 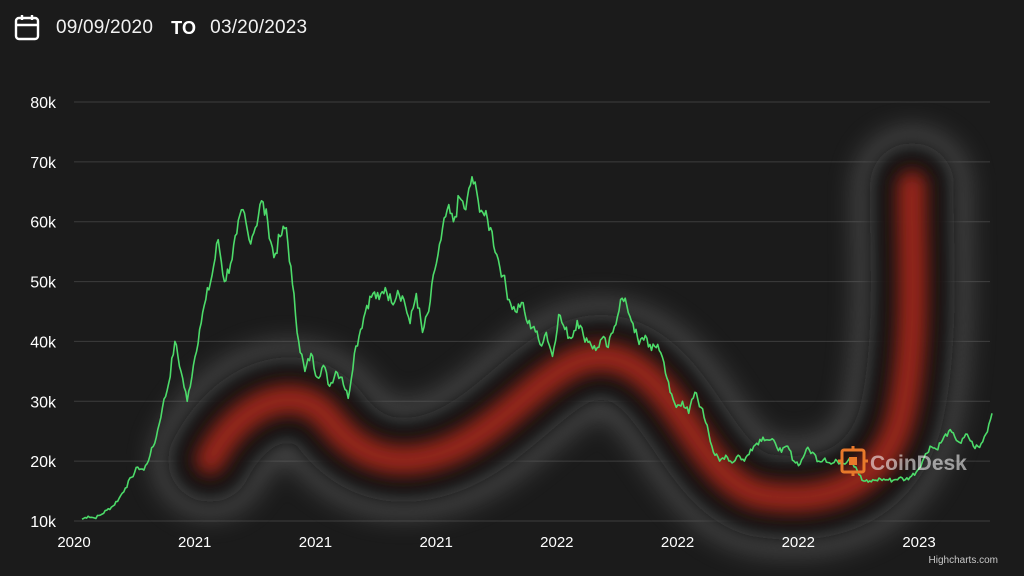 I want to click on y-tick-label: 50k, so click(x=43, y=283).